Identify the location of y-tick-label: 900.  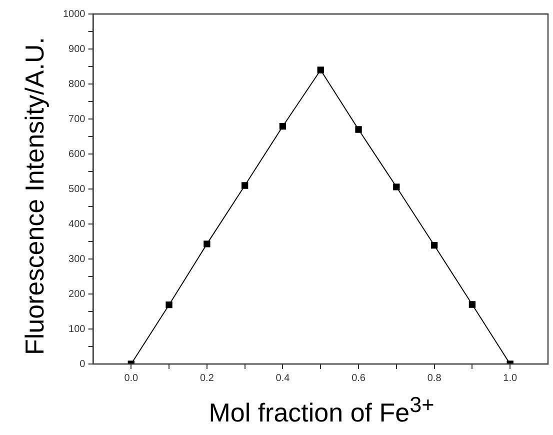
(77, 49).